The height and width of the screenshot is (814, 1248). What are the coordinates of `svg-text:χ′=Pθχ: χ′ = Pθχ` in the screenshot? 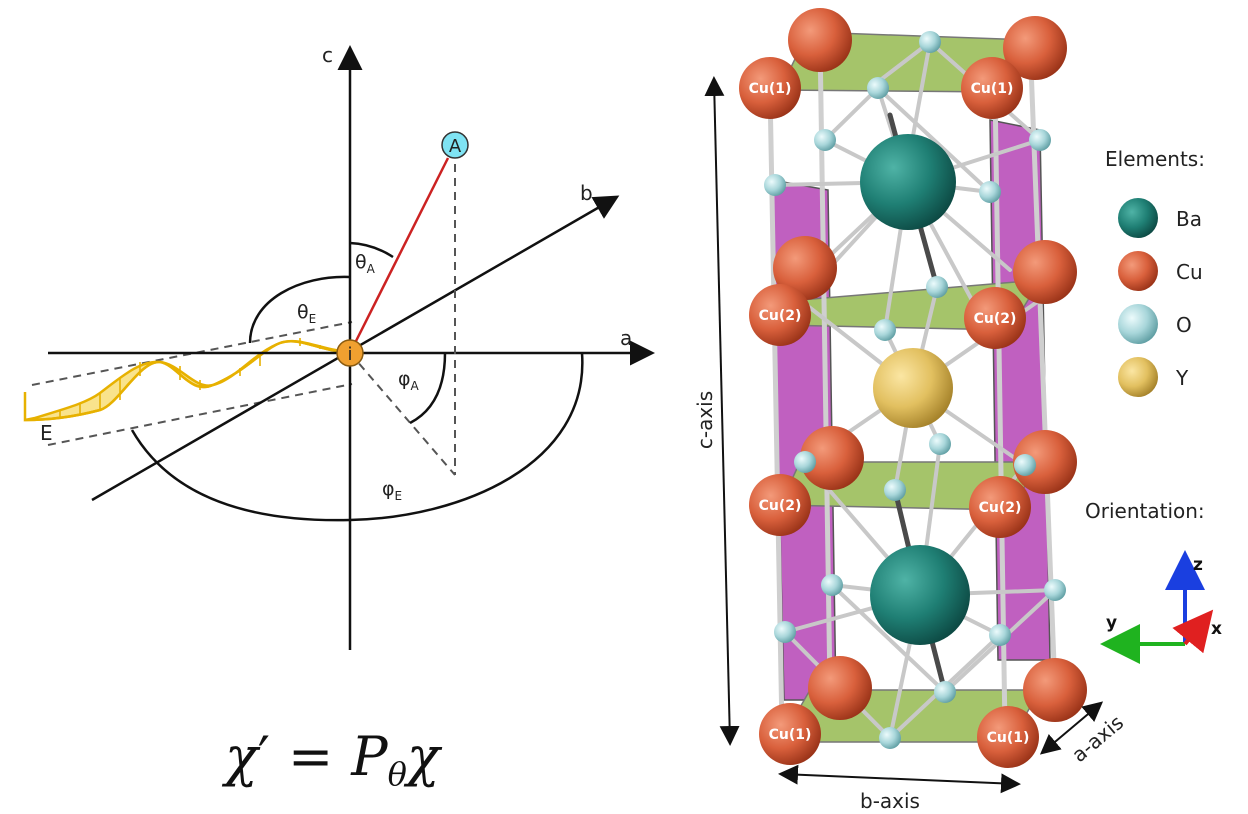 It's located at (332, 759).